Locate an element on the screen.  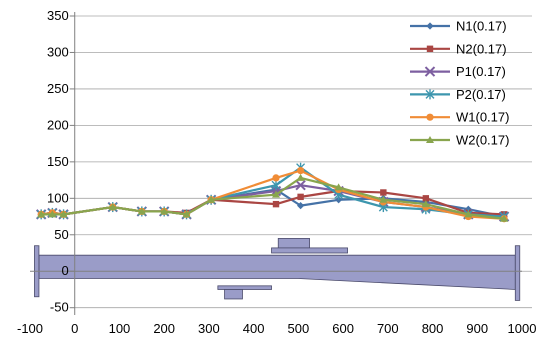
legend-item-5: W1(0.17) is located at coordinates (459, 117).